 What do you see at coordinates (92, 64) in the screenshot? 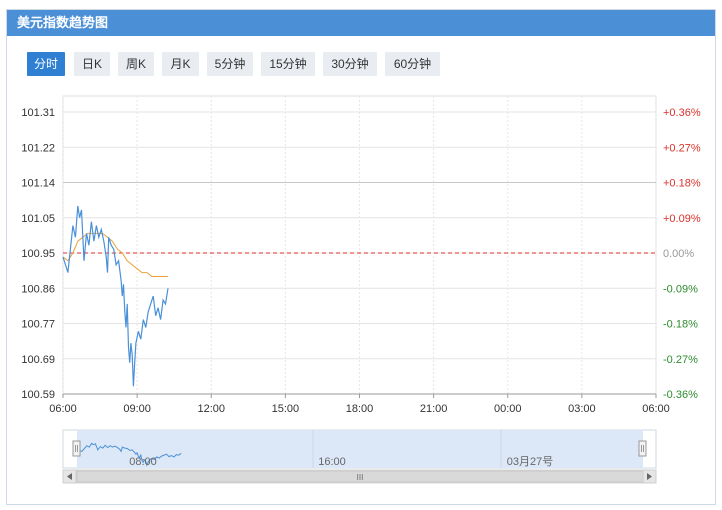
I see `tab-daily-k: 日K` at bounding box center [92, 64].